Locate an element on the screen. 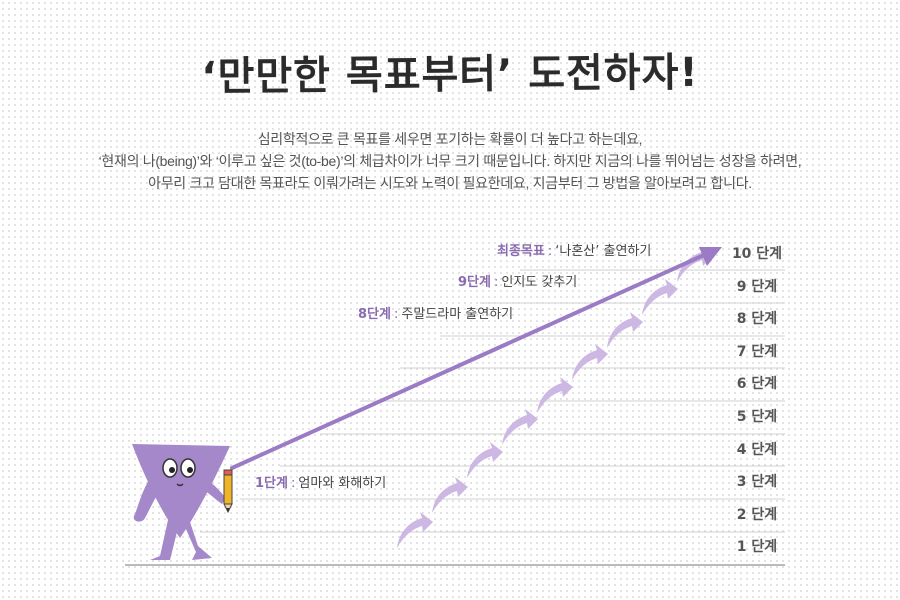 The height and width of the screenshot is (600, 900). triangle-character-icon is located at coordinates (182, 502).